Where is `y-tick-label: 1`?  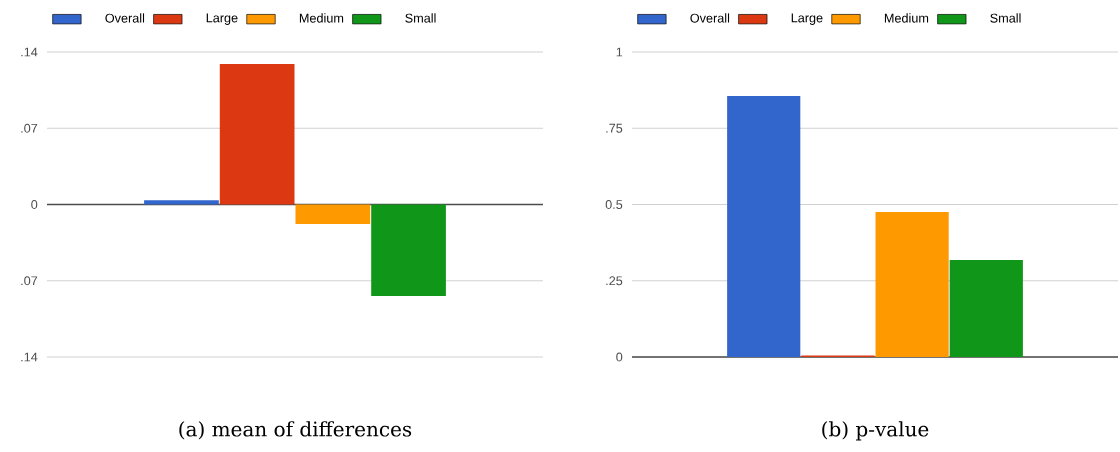
y-tick-label: 1 is located at coordinates (619, 52).